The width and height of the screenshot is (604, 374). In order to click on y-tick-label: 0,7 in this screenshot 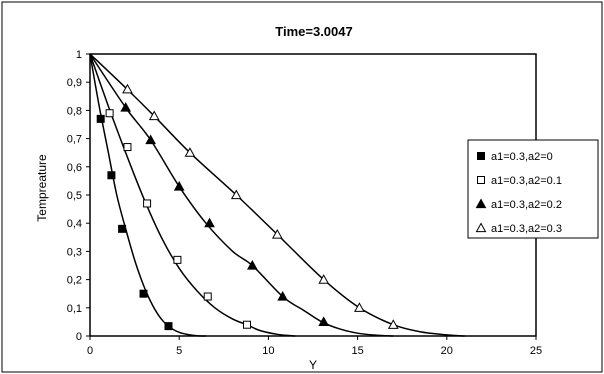, I will do `click(74, 140)`.